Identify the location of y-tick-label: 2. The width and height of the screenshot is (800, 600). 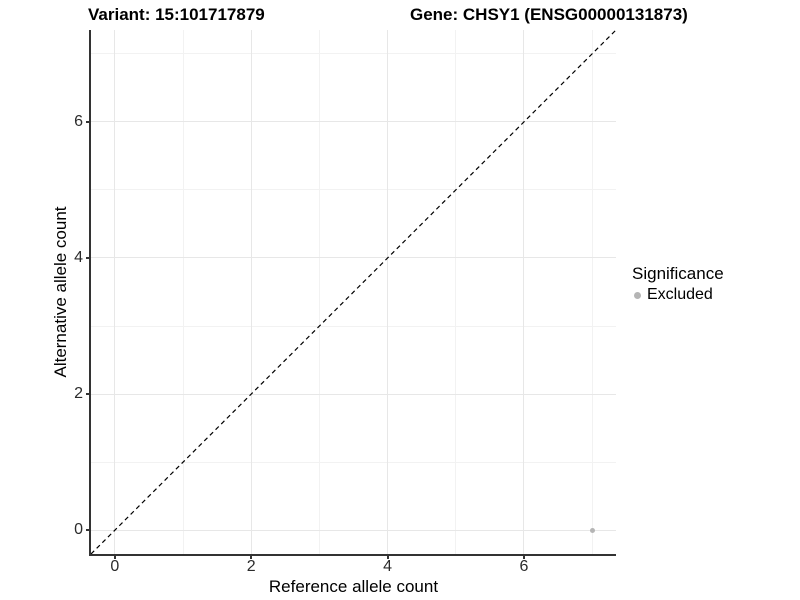
(78, 394).